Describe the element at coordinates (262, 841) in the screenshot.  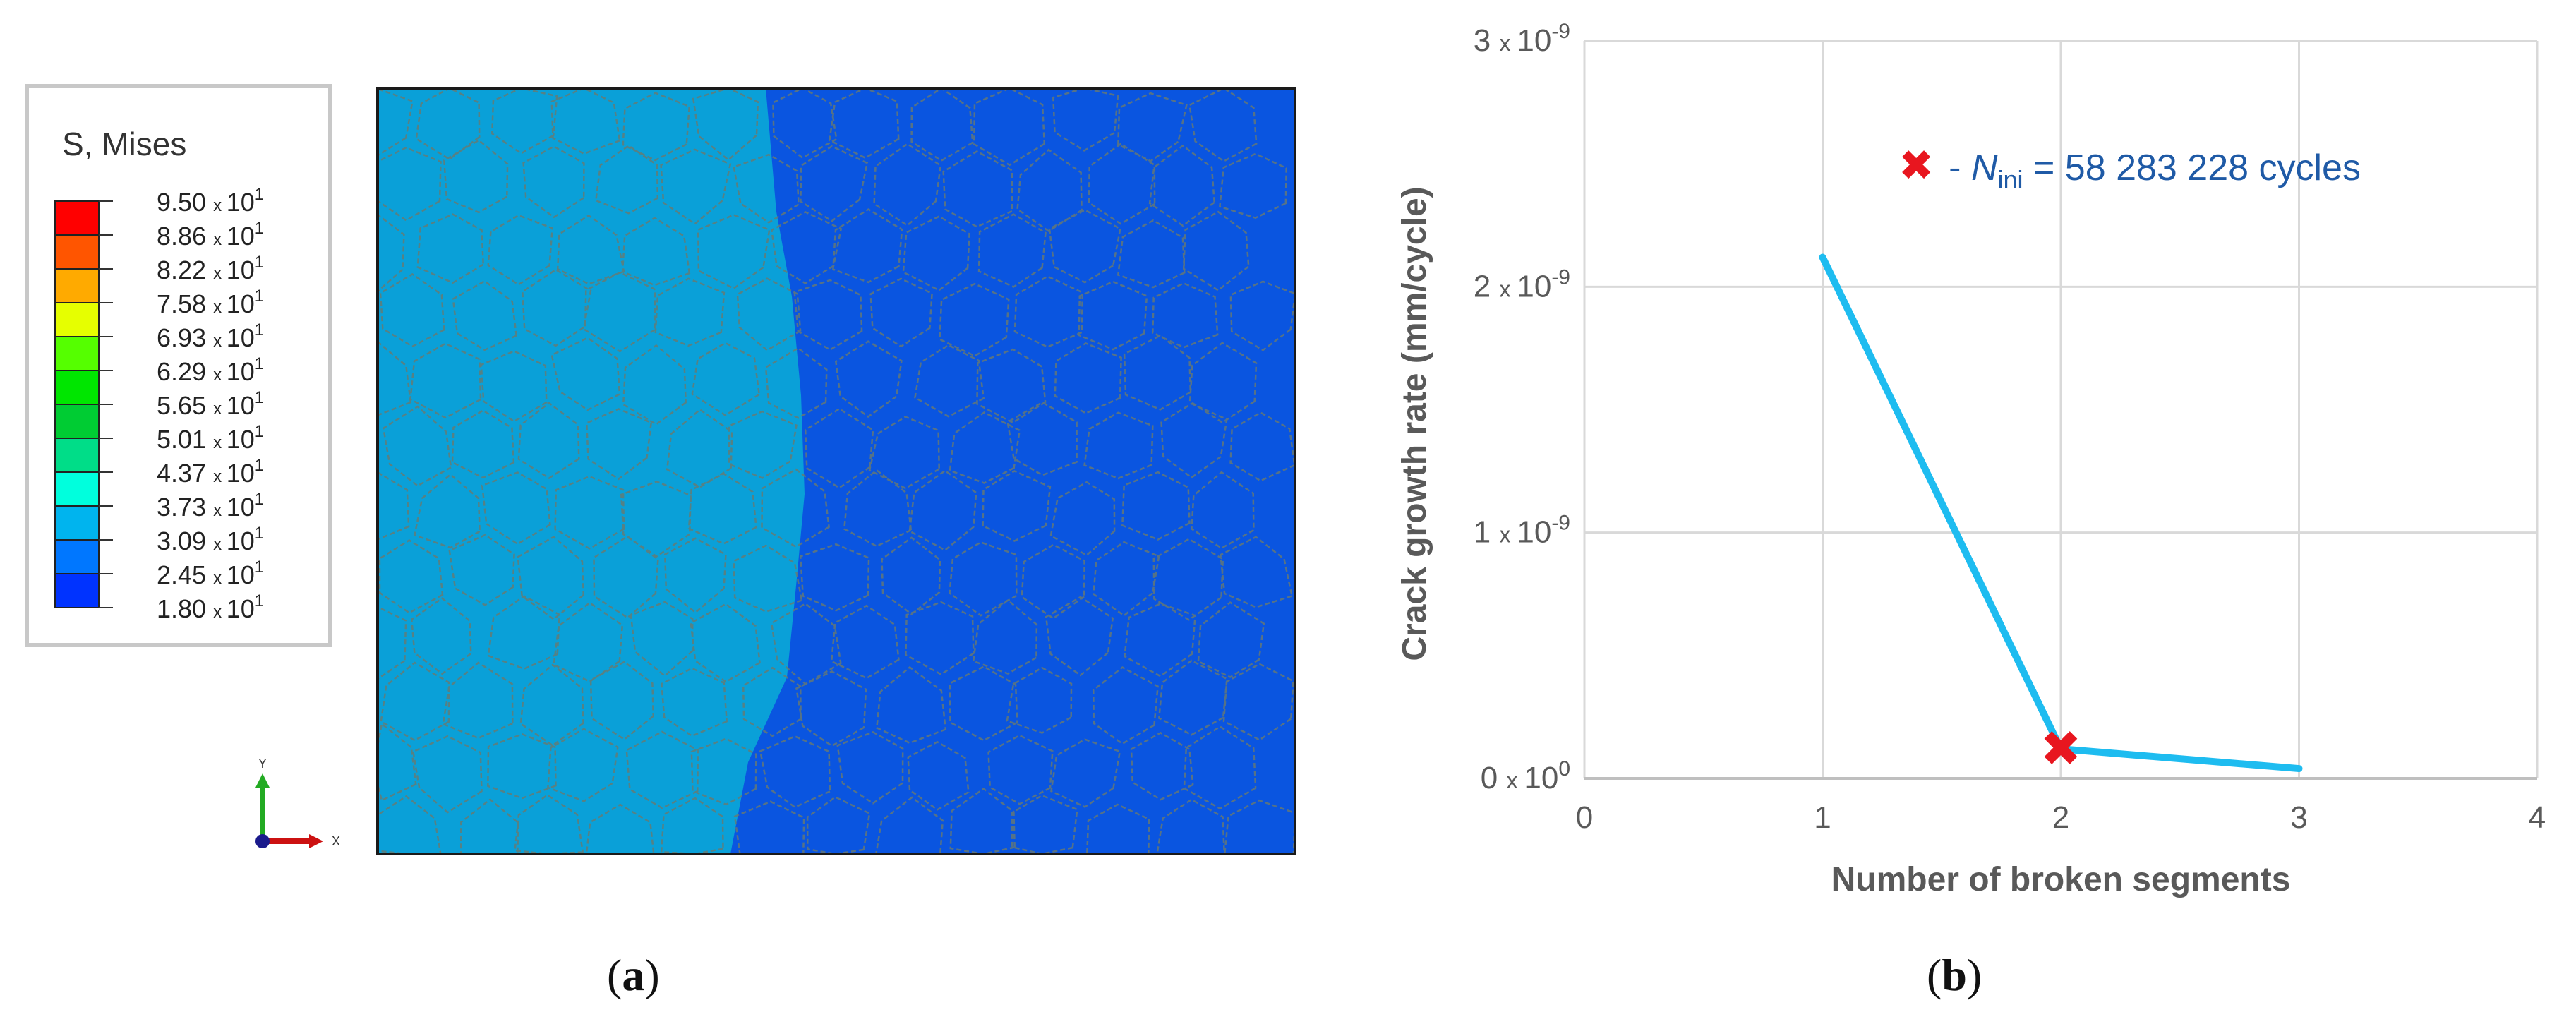
I see `triad-origin` at that location.